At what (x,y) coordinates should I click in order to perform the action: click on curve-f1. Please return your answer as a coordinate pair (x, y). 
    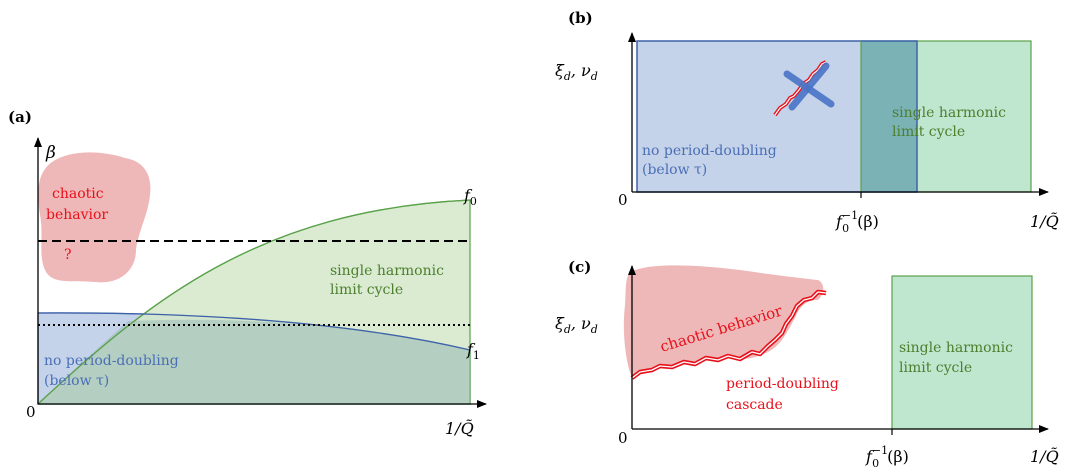
    Looking at the image, I should click on (254, 331).